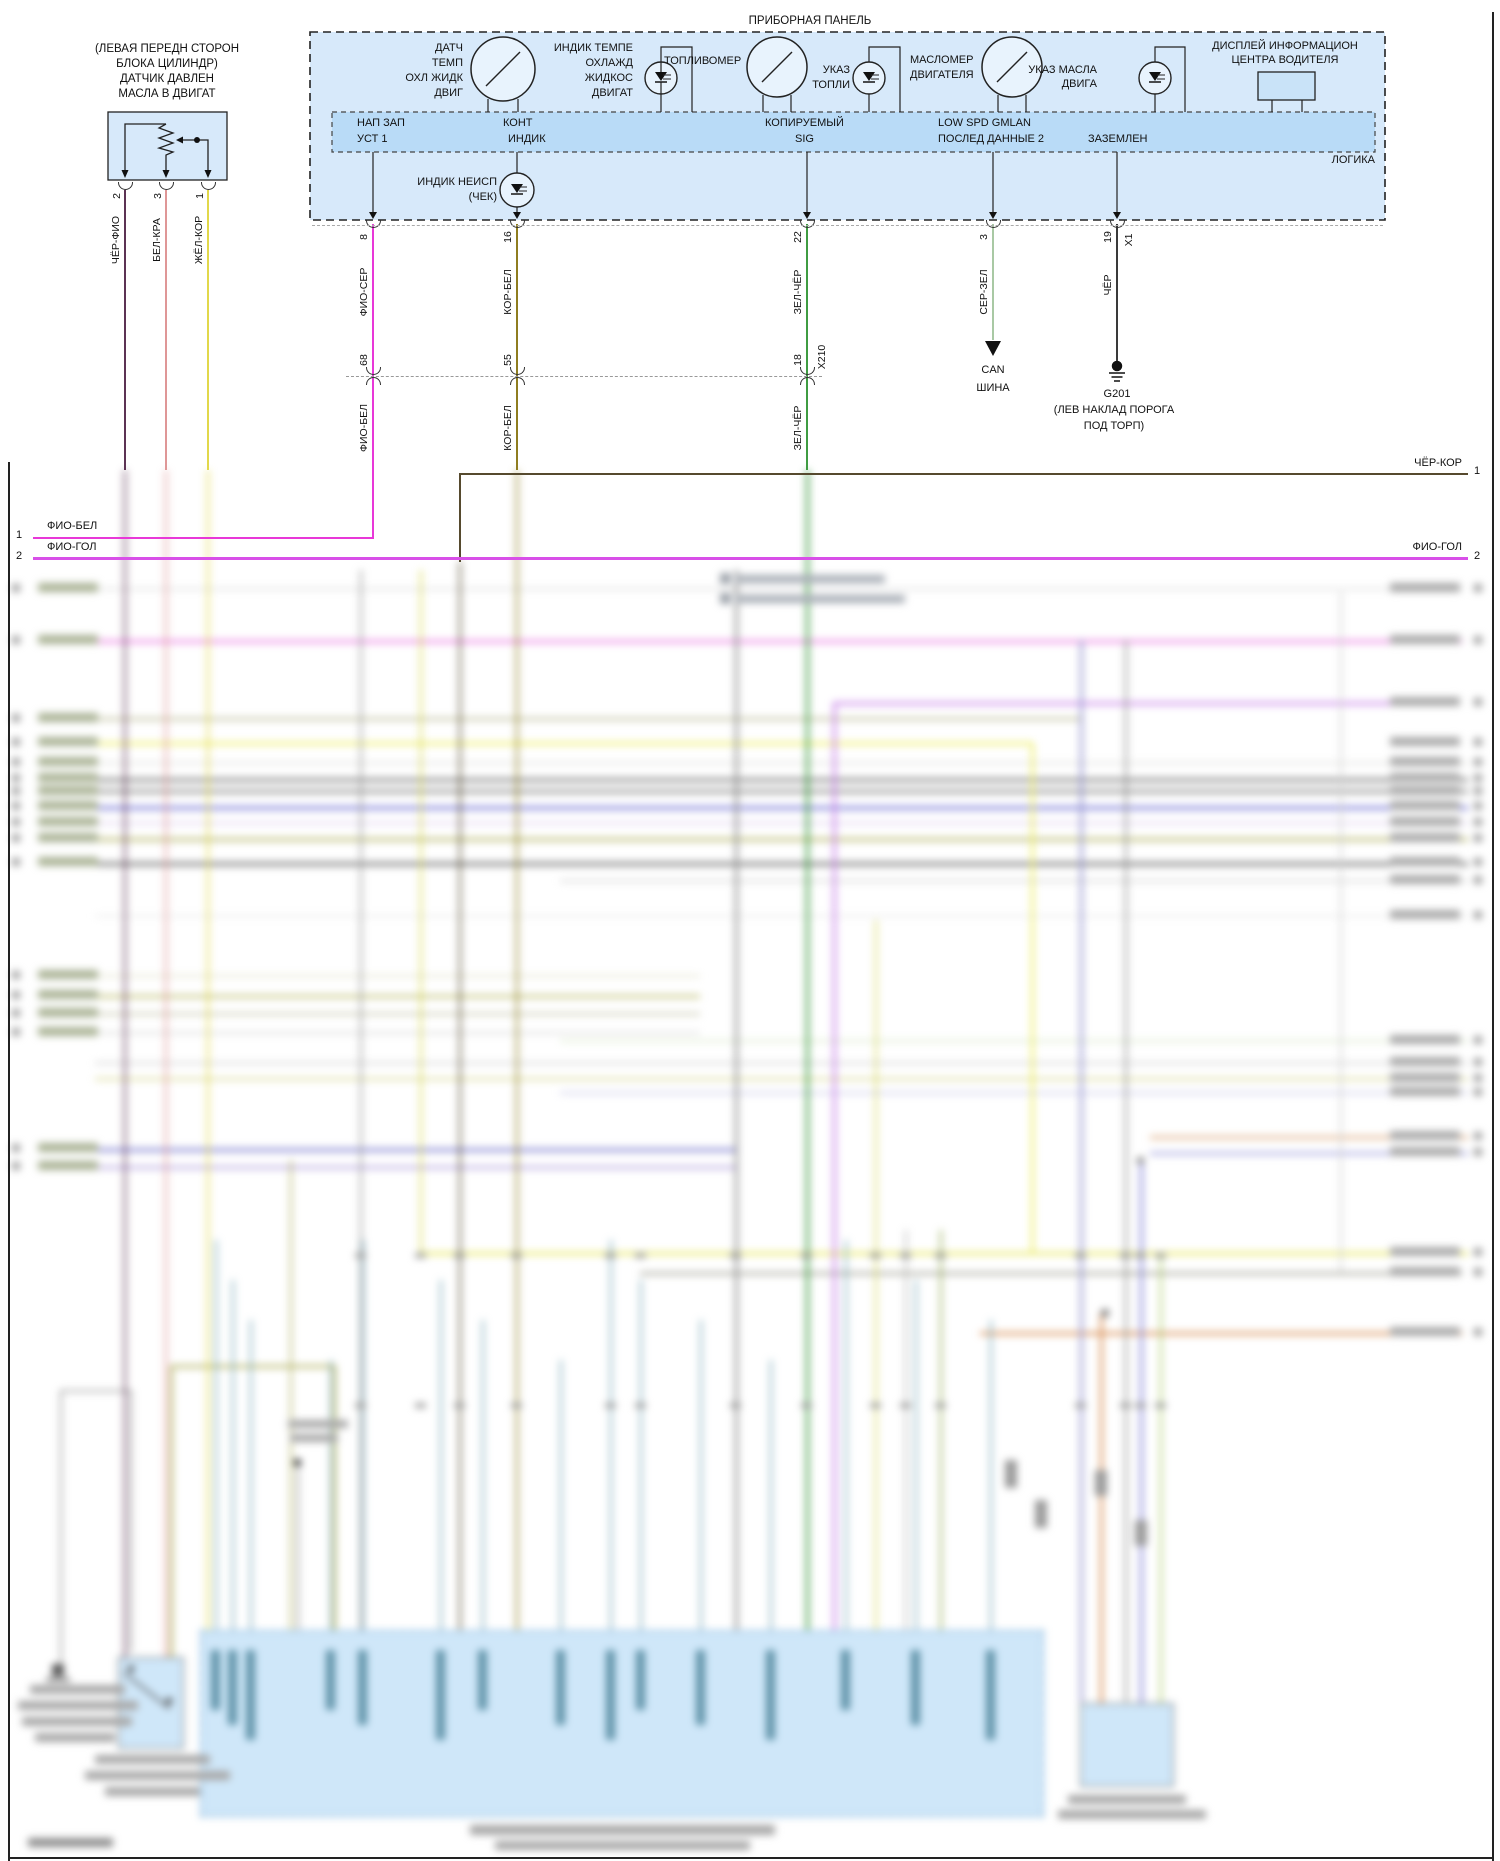  Describe the element at coordinates (847, 225) in the screenshot. I see `dashed-link-line` at that location.